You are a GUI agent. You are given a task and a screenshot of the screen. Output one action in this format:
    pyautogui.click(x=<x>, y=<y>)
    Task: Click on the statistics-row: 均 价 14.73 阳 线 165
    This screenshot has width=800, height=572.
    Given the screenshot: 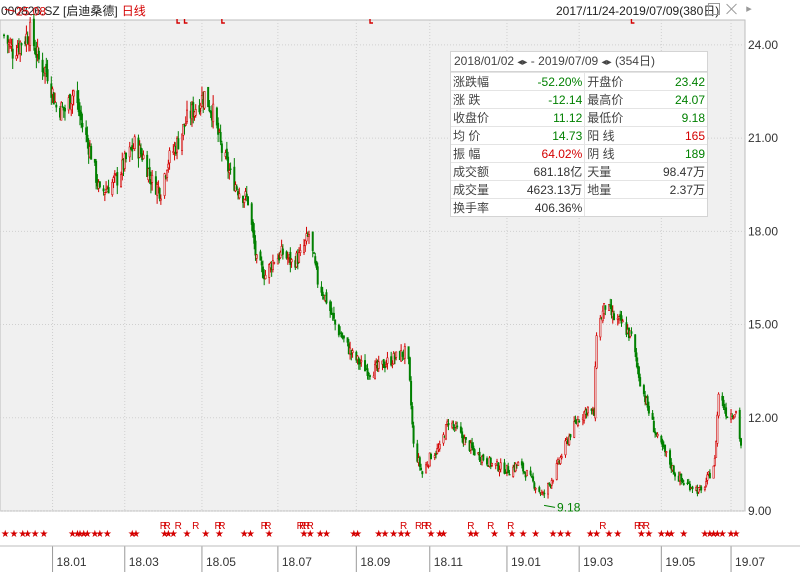 What is the action you would take?
    pyautogui.click(x=579, y=135)
    